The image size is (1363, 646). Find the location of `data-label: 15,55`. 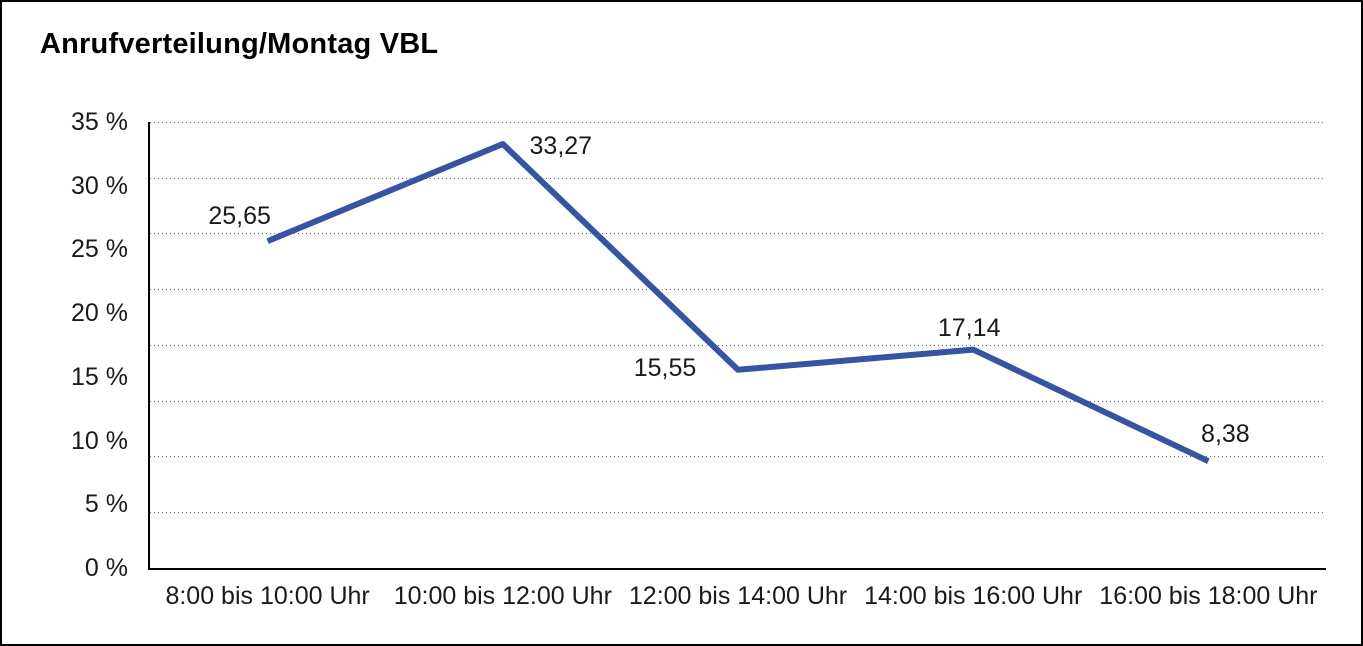

data-label: 15,55 is located at coordinates (665, 367).